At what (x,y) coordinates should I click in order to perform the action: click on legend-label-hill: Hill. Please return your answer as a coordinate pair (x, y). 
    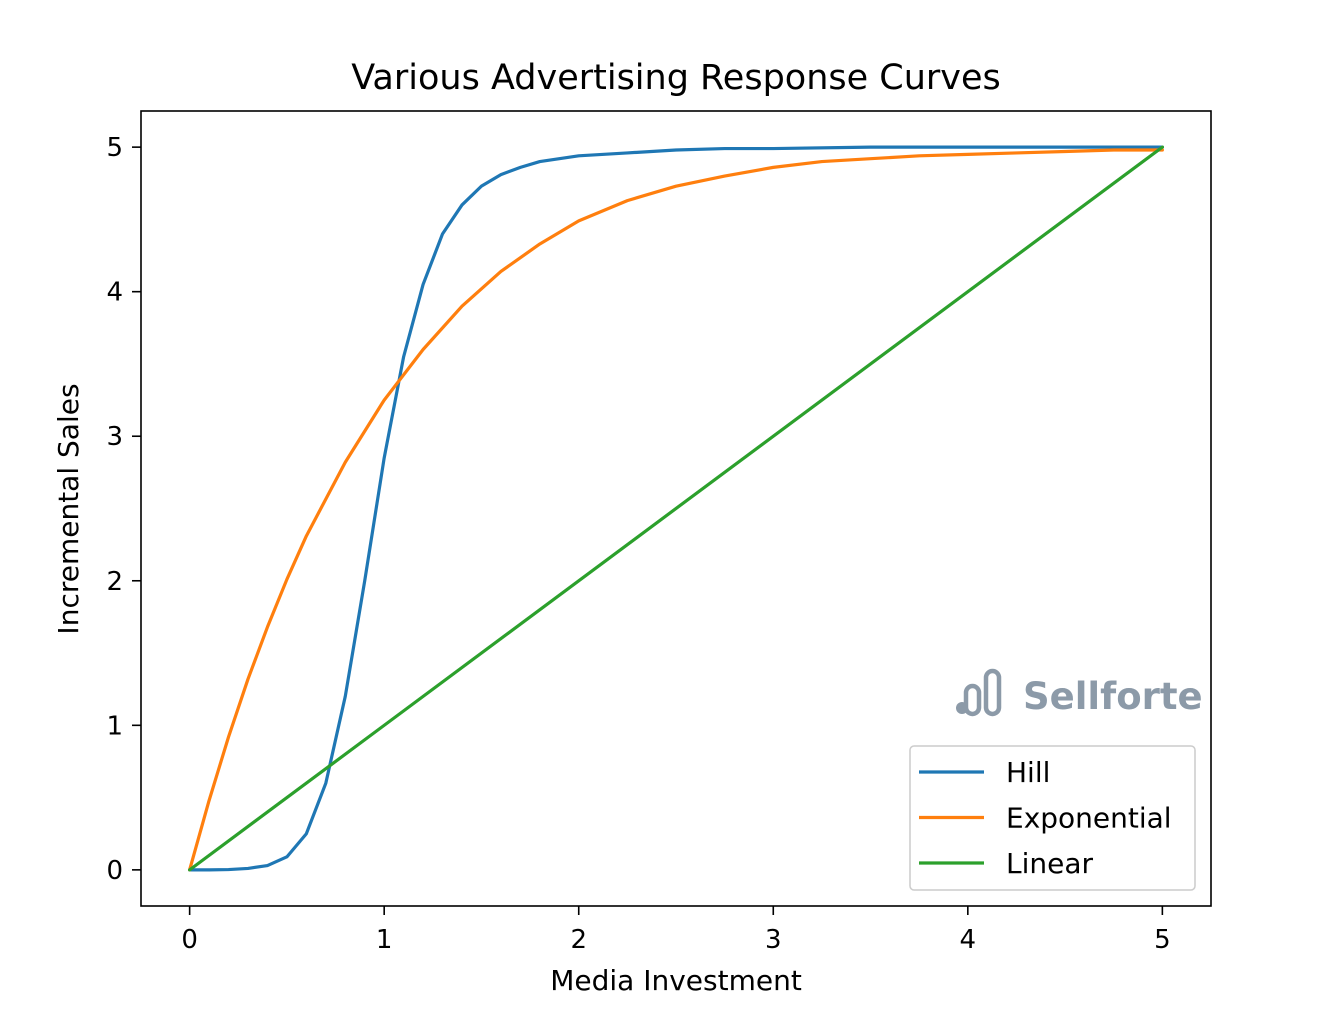
    Looking at the image, I should click on (1028, 772).